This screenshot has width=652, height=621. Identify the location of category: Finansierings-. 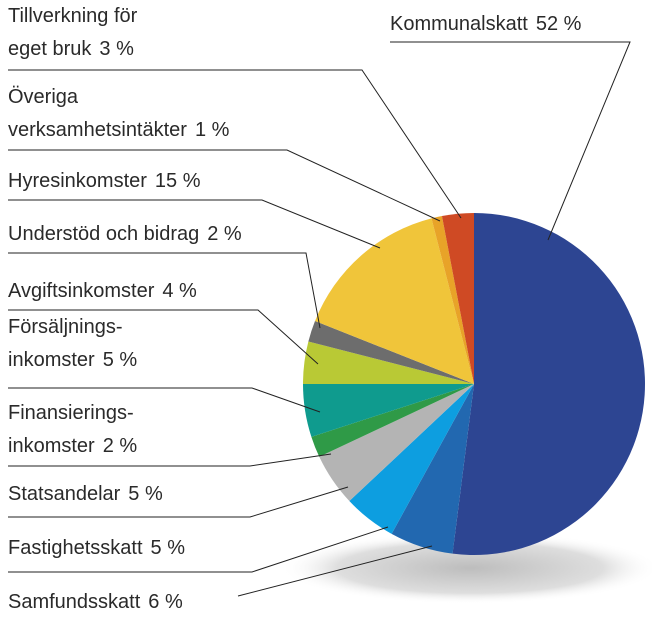
(71, 413).